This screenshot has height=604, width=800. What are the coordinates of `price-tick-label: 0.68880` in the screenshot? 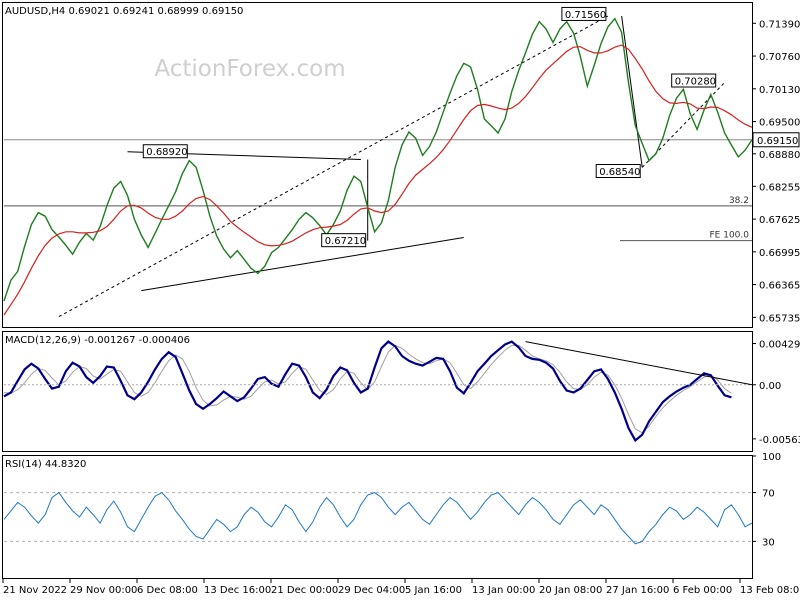 It's located at (779, 155).